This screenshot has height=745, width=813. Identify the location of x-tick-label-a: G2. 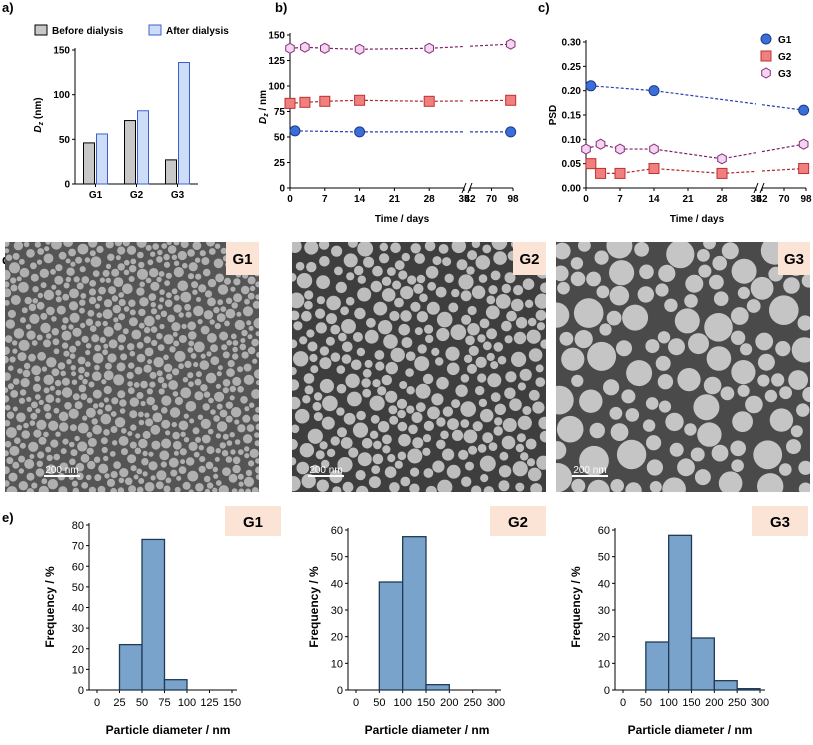
(137, 195).